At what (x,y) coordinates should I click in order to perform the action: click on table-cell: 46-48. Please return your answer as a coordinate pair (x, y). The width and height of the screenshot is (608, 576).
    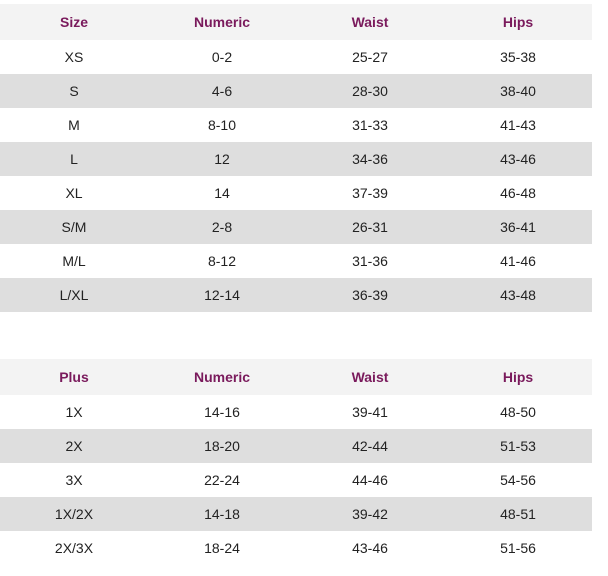
    Looking at the image, I should click on (518, 193).